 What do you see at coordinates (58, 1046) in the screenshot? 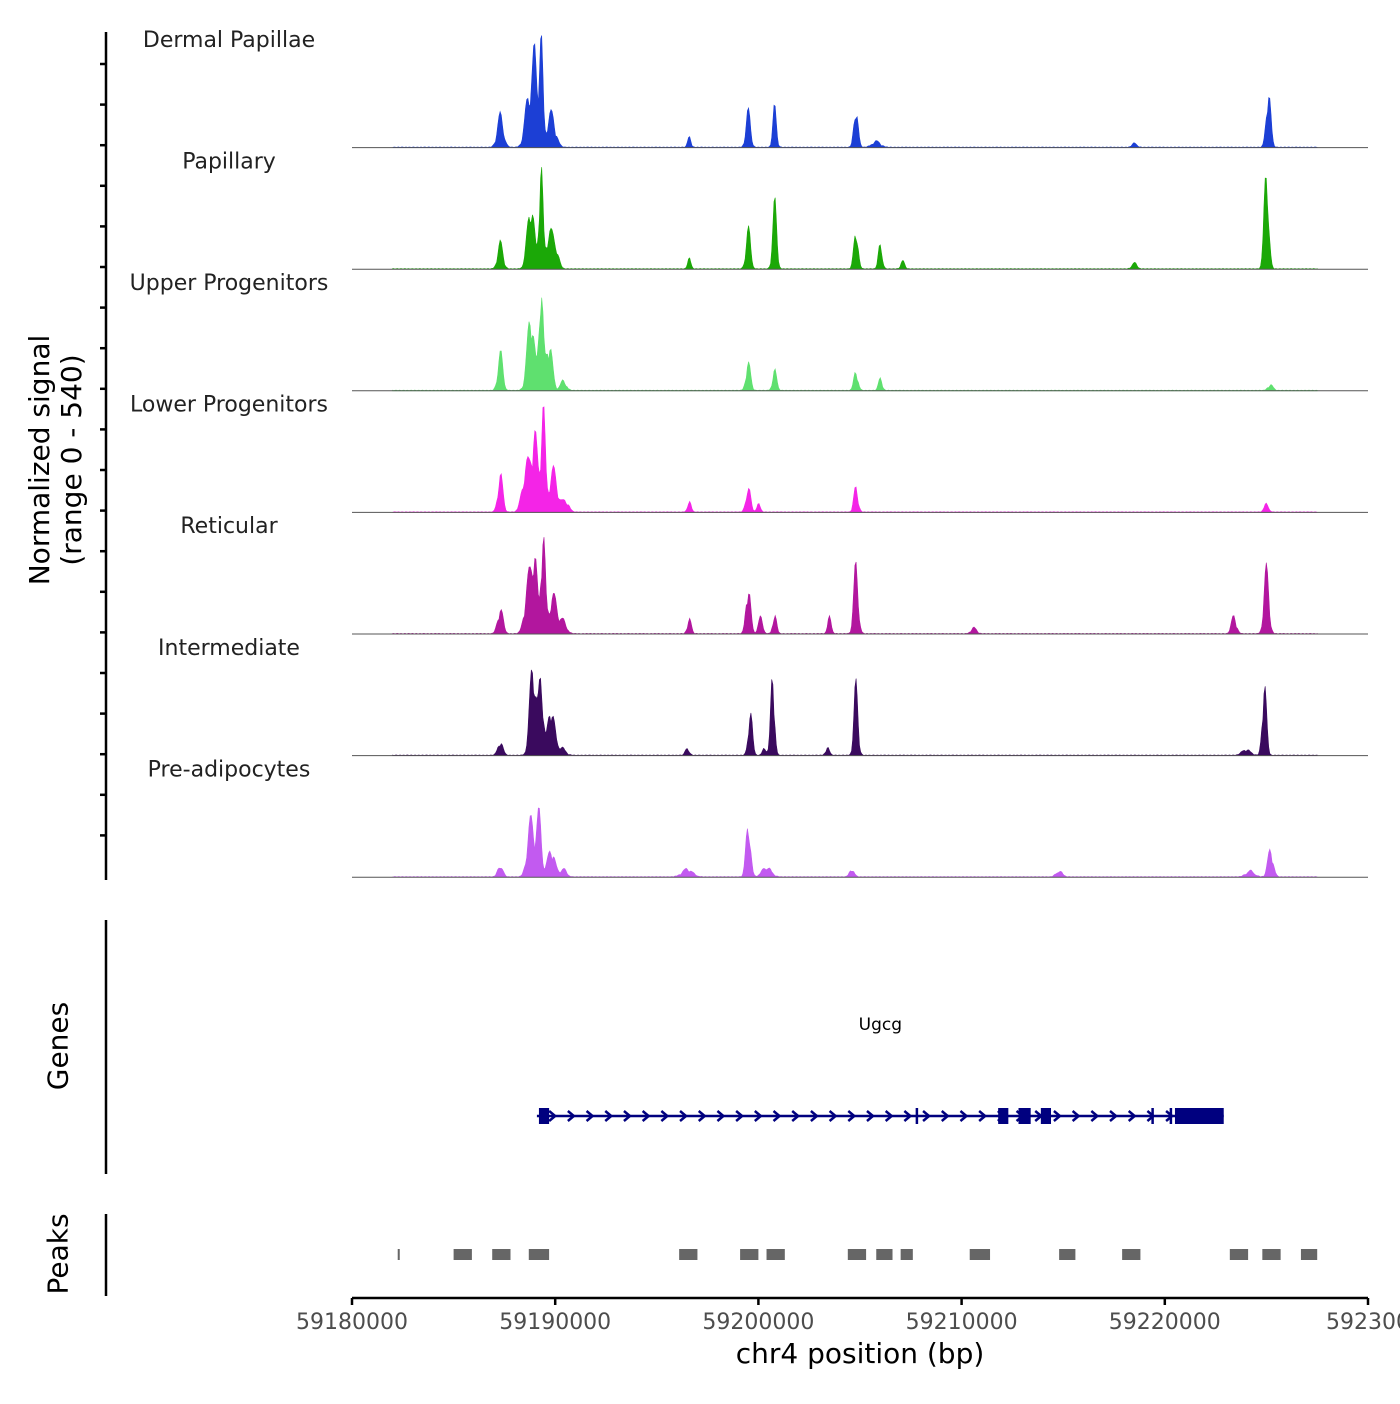
I see `genes-label-text: Genes` at bounding box center [58, 1046].